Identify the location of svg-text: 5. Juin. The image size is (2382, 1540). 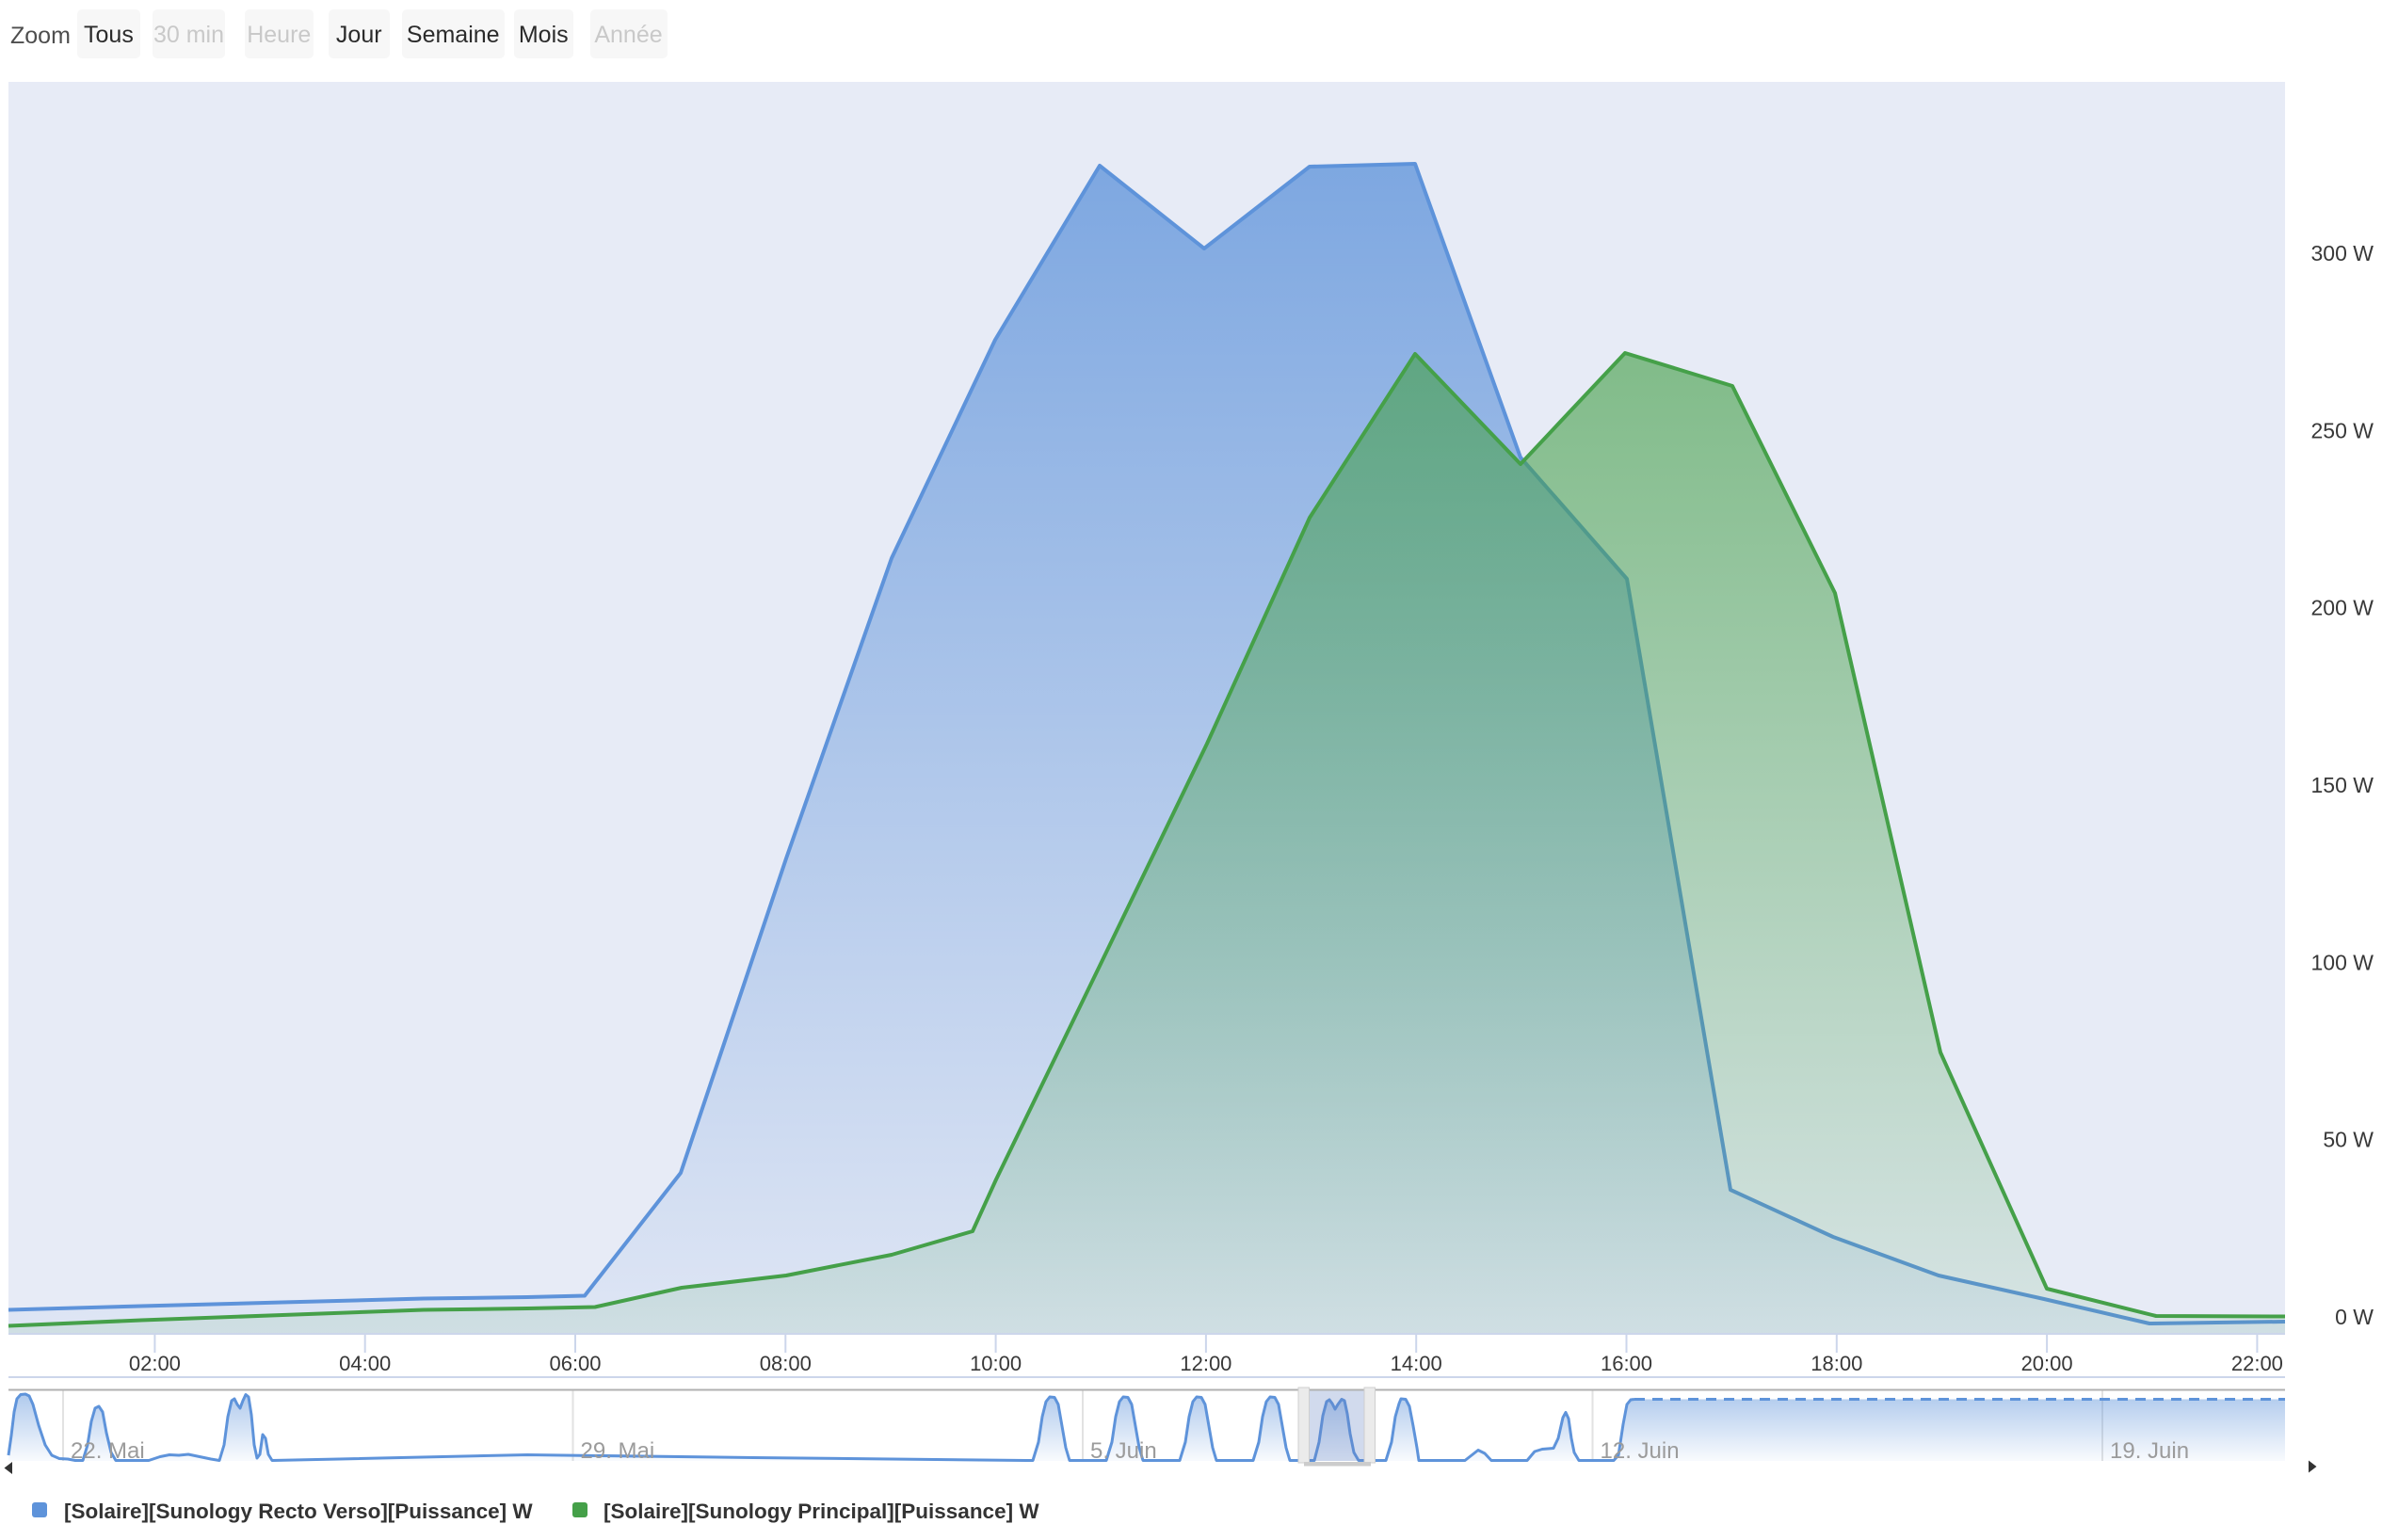
(1123, 1451).